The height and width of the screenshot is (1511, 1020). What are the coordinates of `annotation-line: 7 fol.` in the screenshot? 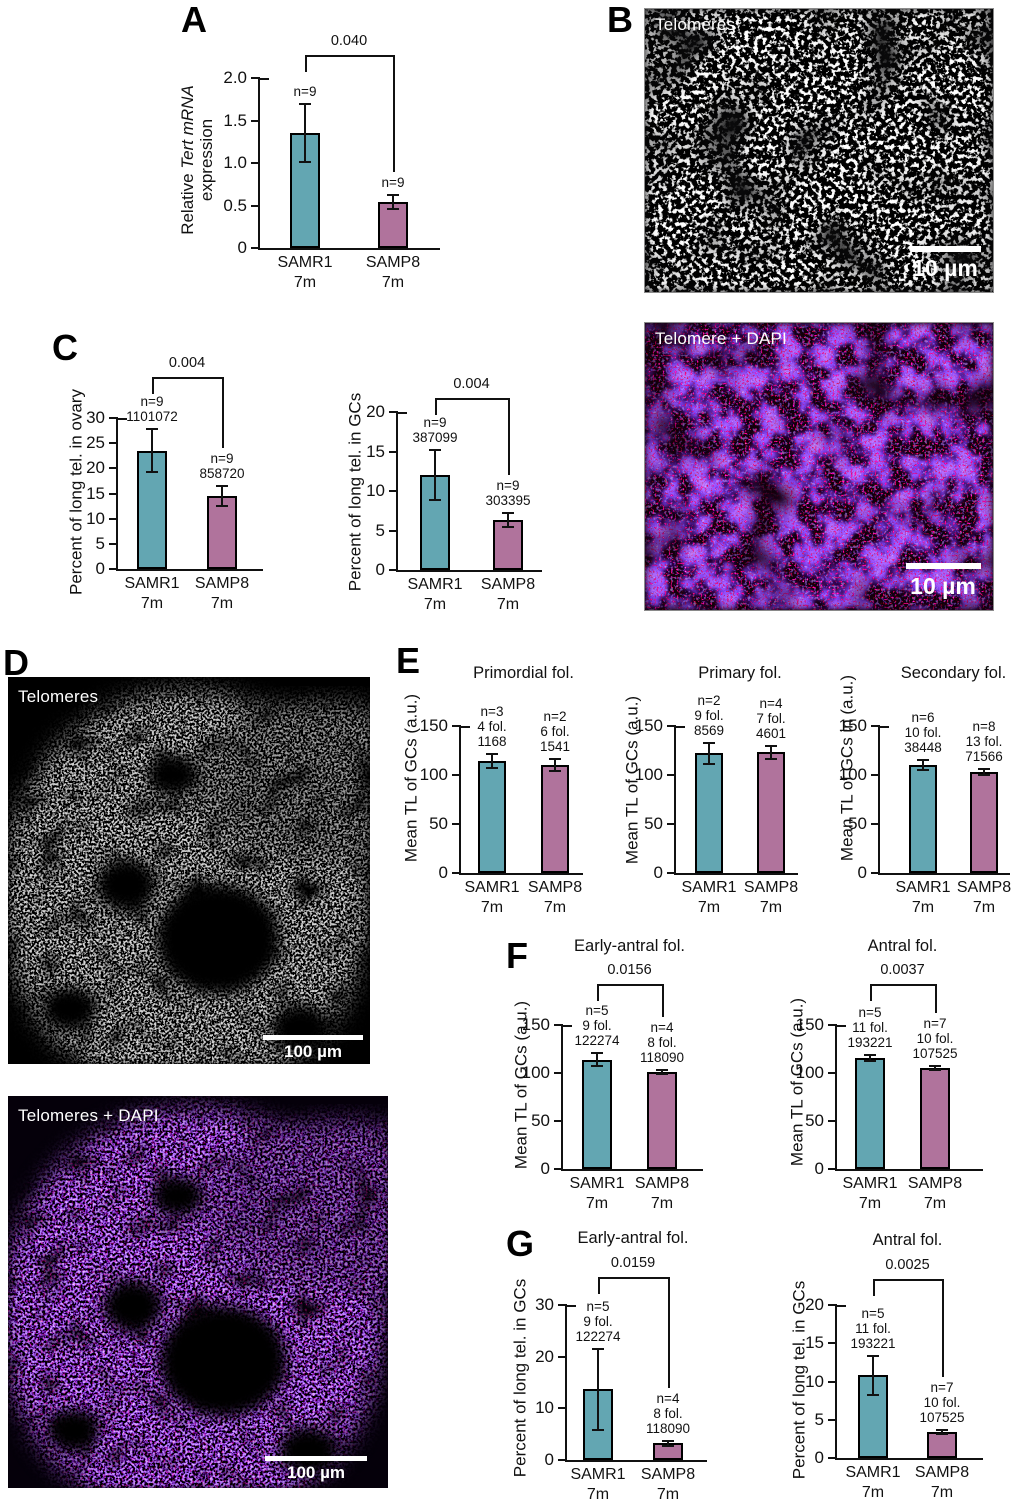 It's located at (771, 718).